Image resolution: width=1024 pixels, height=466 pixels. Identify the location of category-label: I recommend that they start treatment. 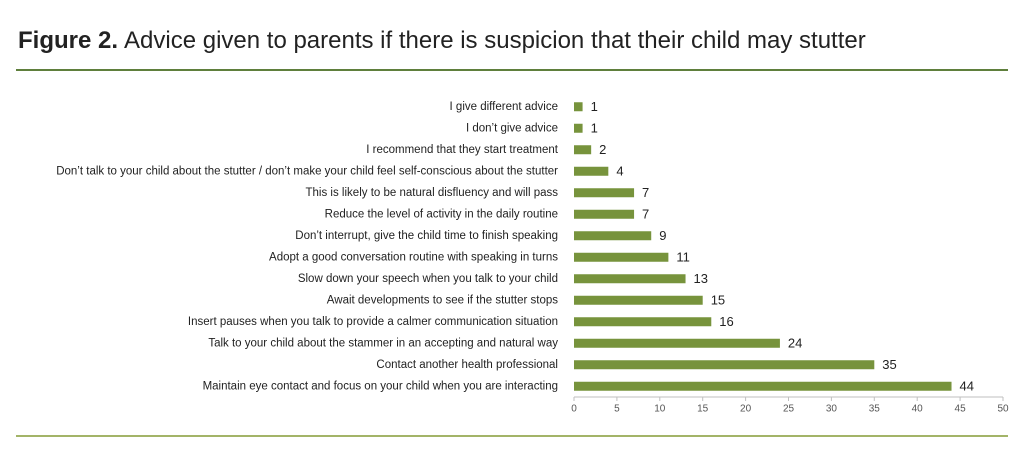
(462, 150).